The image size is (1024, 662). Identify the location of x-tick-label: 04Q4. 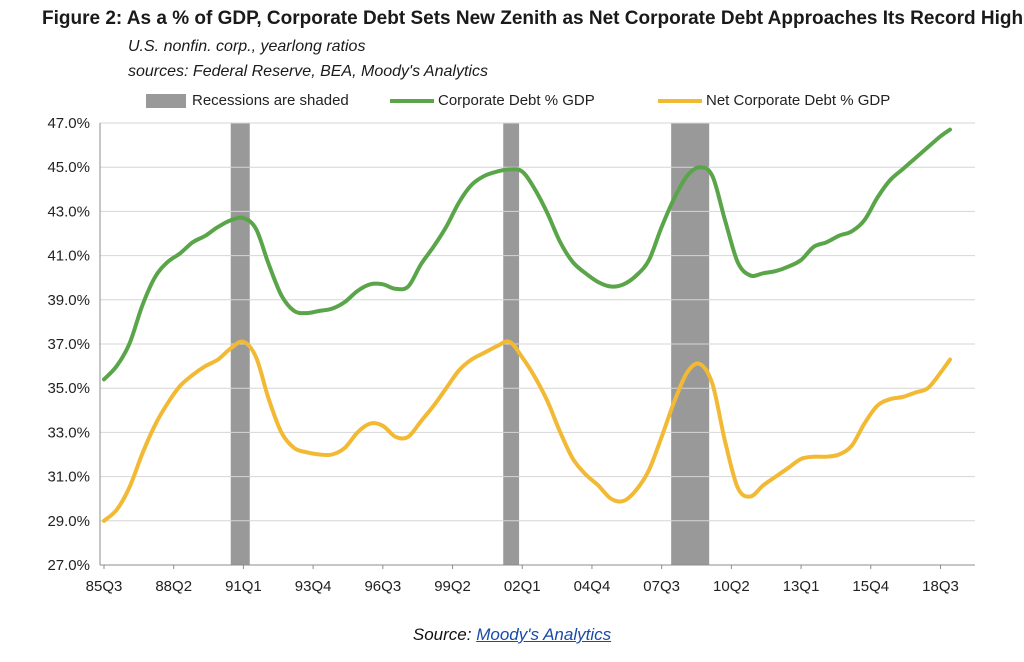
(592, 586).